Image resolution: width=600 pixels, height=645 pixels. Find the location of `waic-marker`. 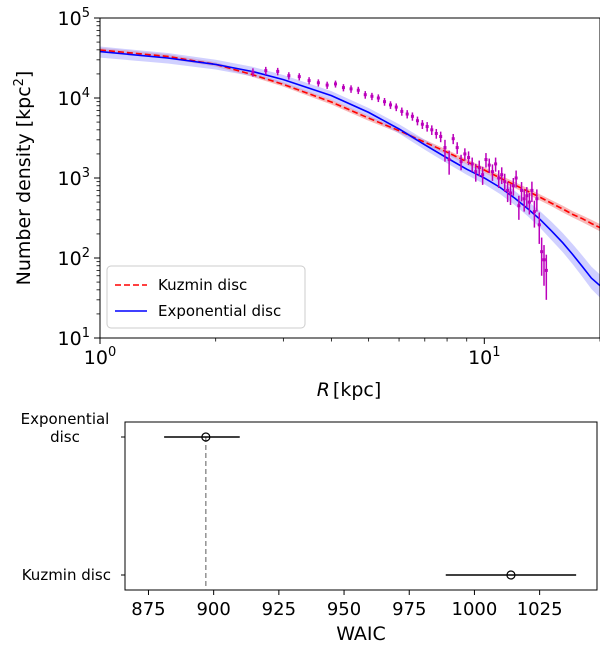

waic-marker is located at coordinates (511, 575).